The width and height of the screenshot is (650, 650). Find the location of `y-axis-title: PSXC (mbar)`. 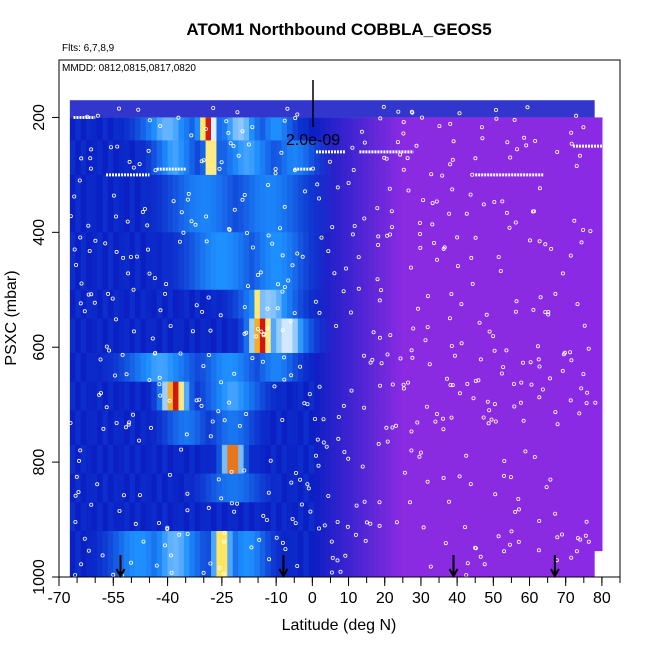

y-axis-title: PSXC (mbar) is located at coordinates (11, 317).